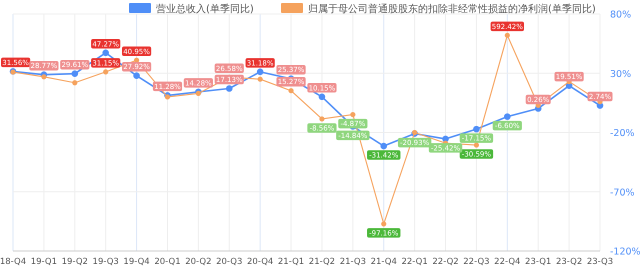 The image size is (640, 269). I want to click on x-tick-label: 20-Q3, so click(229, 262).